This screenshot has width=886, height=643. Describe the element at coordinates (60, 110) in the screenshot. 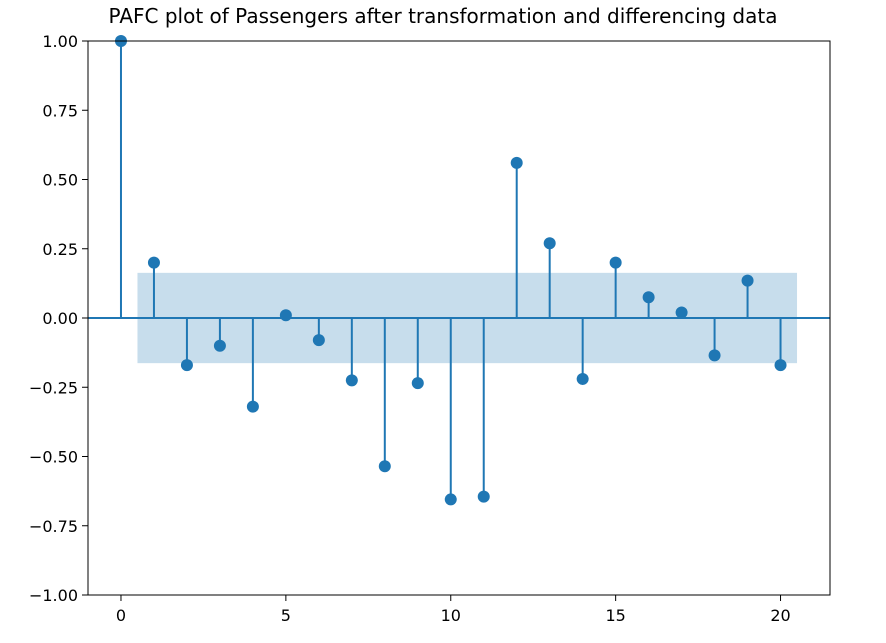

I see `y-tick-label: 0.75` at that location.